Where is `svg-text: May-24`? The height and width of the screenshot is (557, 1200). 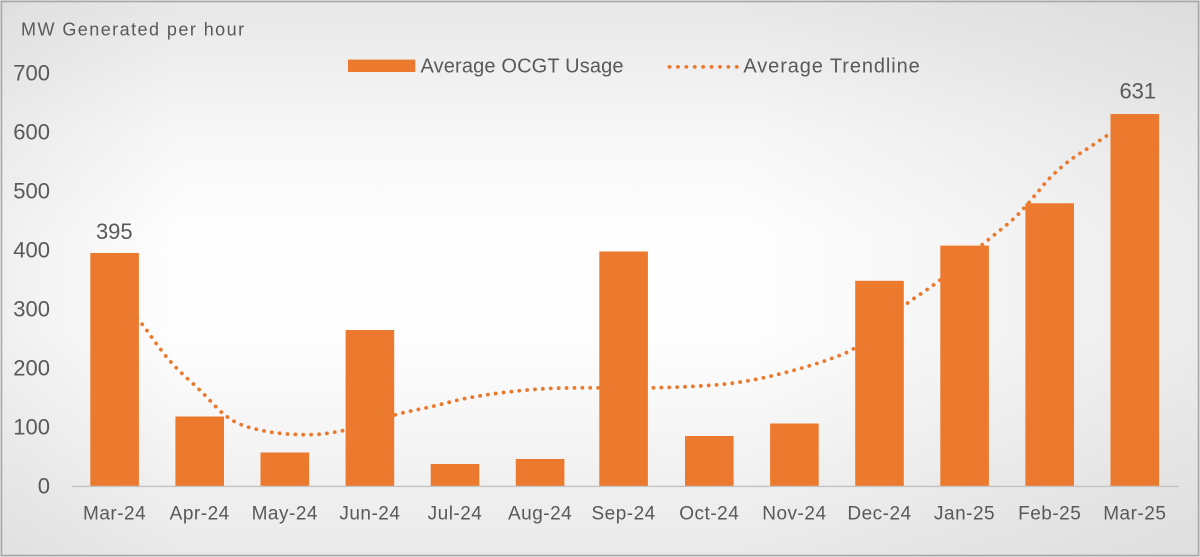
svg-text: May-24 is located at coordinates (285, 514).